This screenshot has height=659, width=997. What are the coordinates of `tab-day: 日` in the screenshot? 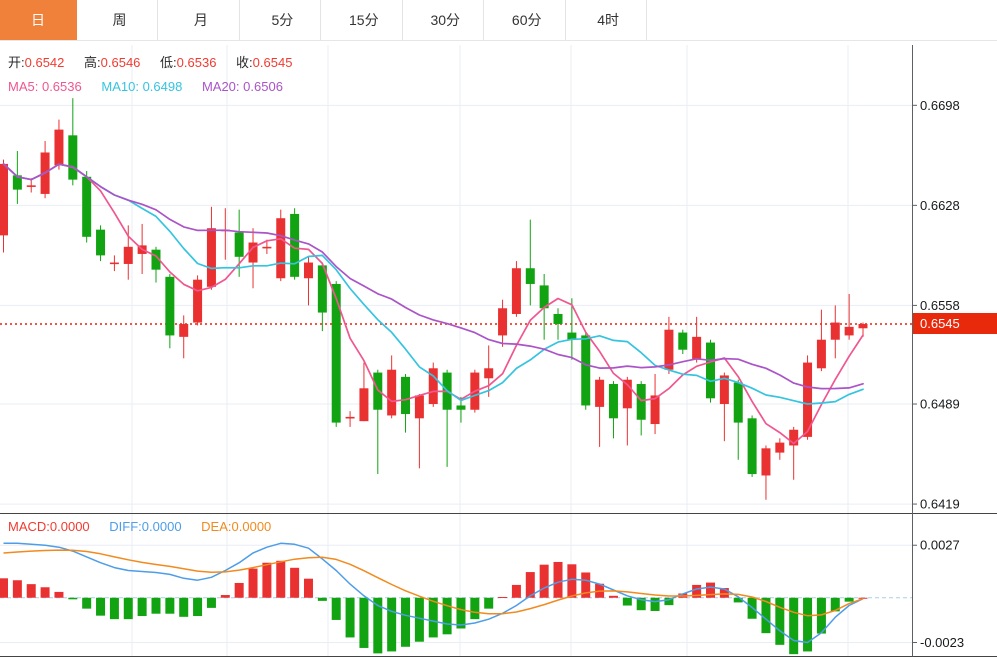 It's located at (38, 20).